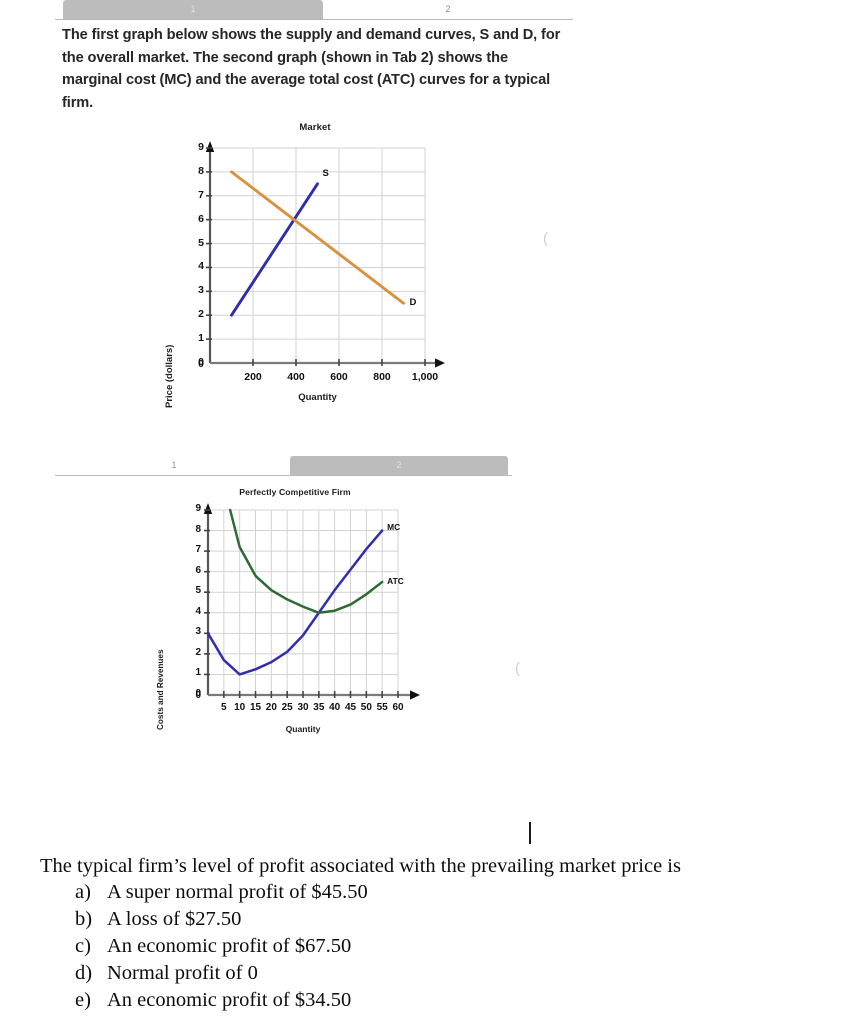 This screenshot has height=1024, width=846. I want to click on firm-x-tick-50: 50, so click(366, 707).